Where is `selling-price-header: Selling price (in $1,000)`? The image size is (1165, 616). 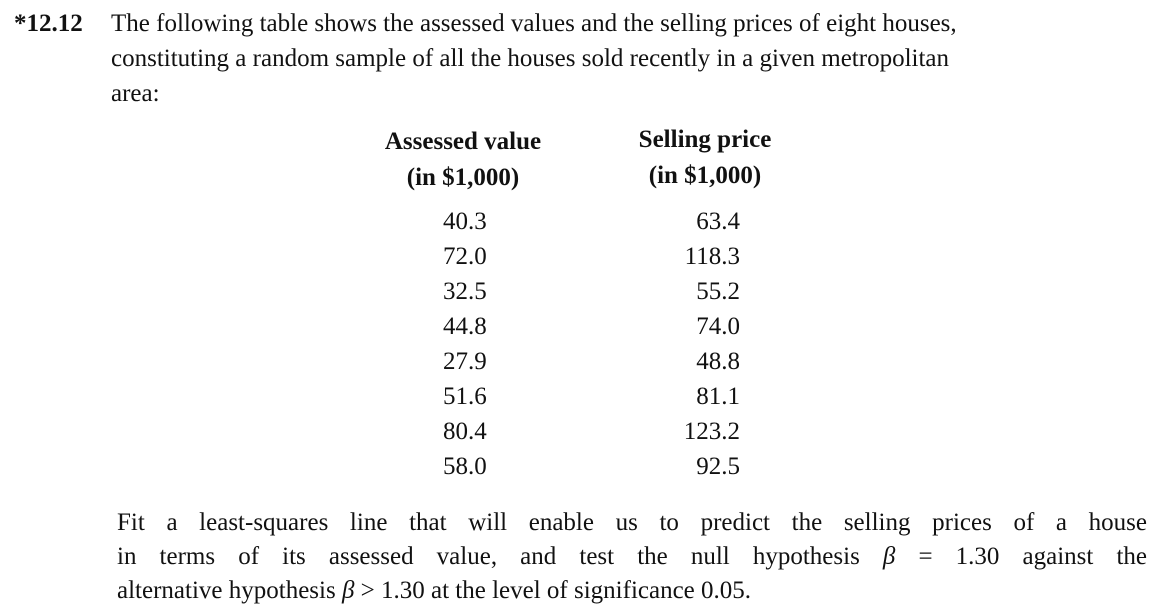
selling-price-header: Selling price (in $1,000) is located at coordinates (705, 158).